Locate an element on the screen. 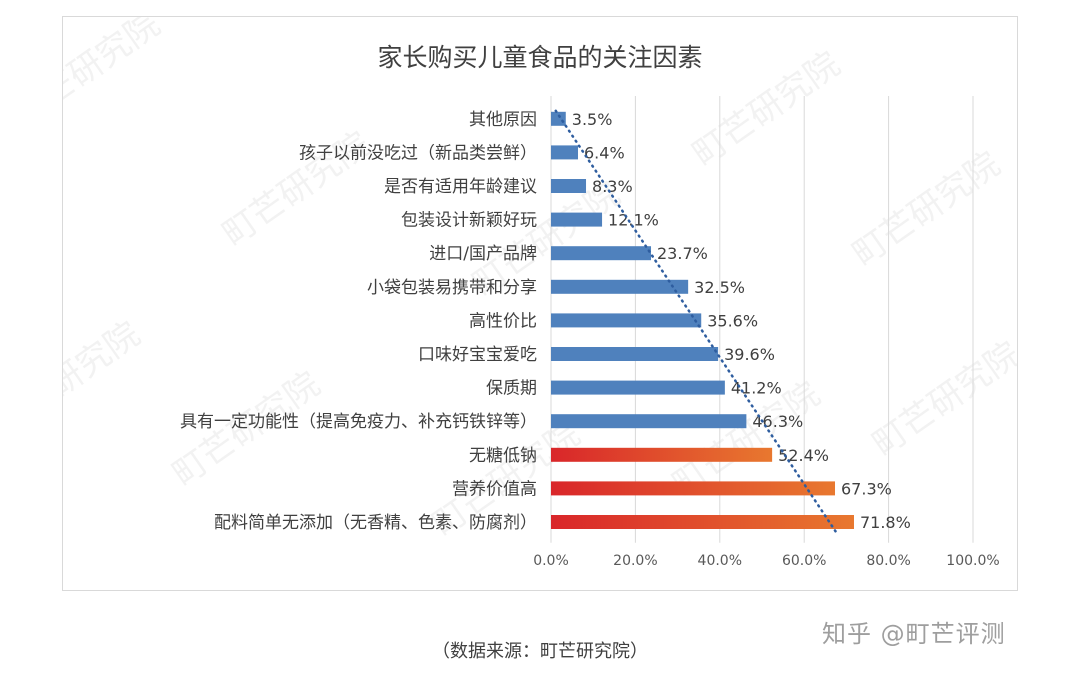 This screenshot has height=676, width=1080. category-label: 其他原因 is located at coordinates (503, 120).